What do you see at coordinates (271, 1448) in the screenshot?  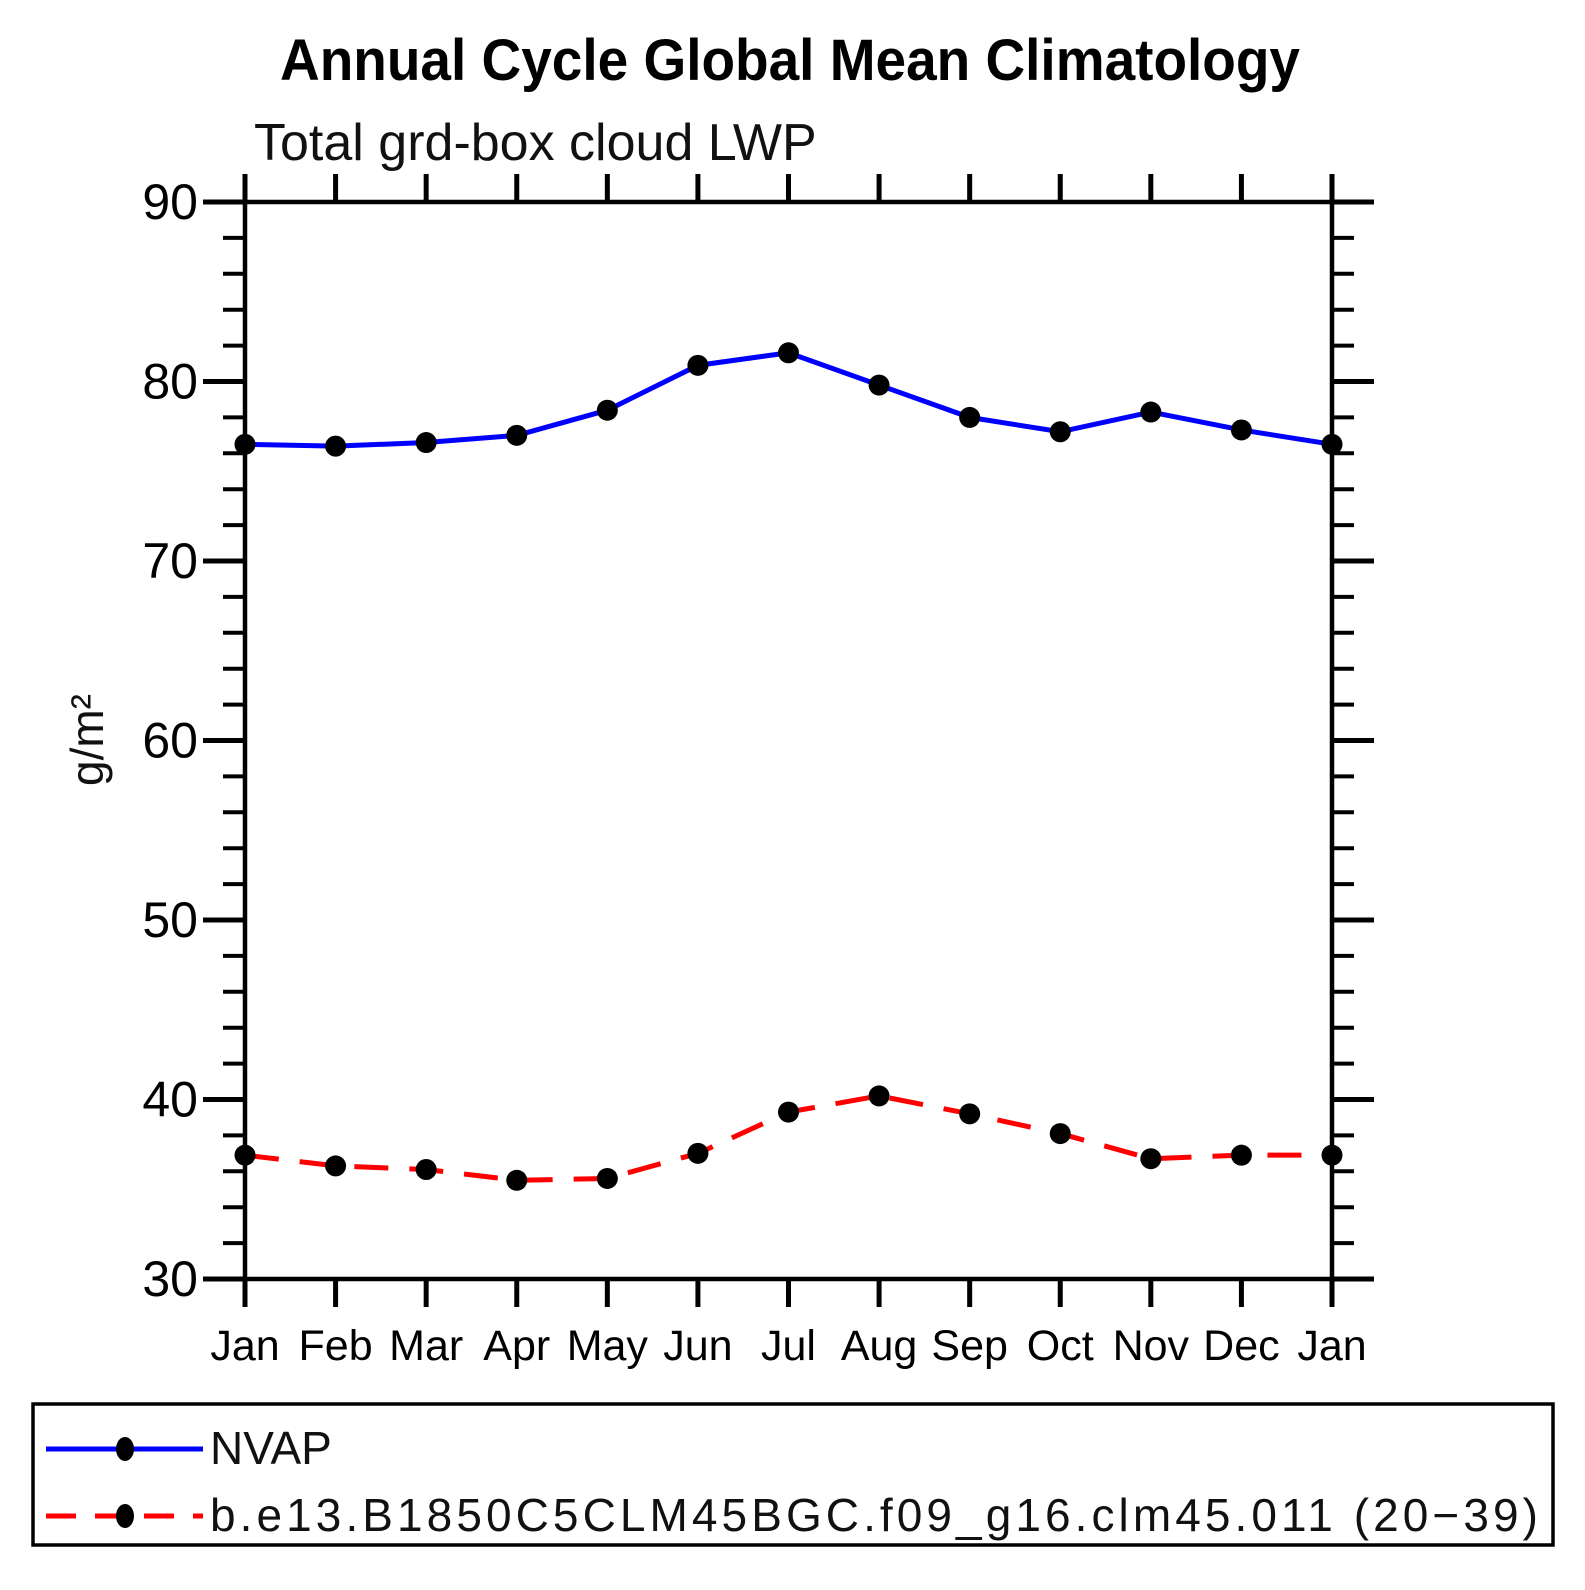 I see `legend-label-nvap: NVAP` at bounding box center [271, 1448].